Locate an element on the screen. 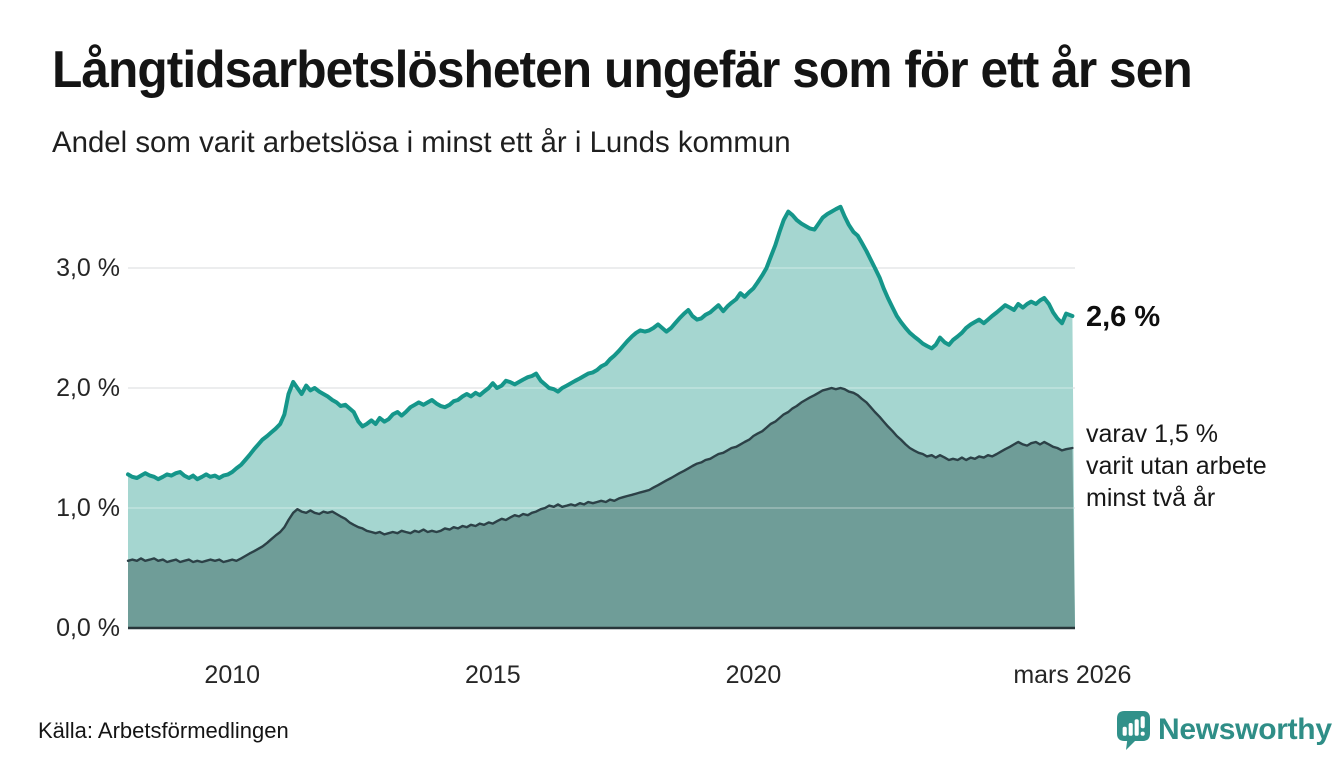 This screenshot has width=1340, height=780. x-tick-label: mars 2026 is located at coordinates (1072, 675).